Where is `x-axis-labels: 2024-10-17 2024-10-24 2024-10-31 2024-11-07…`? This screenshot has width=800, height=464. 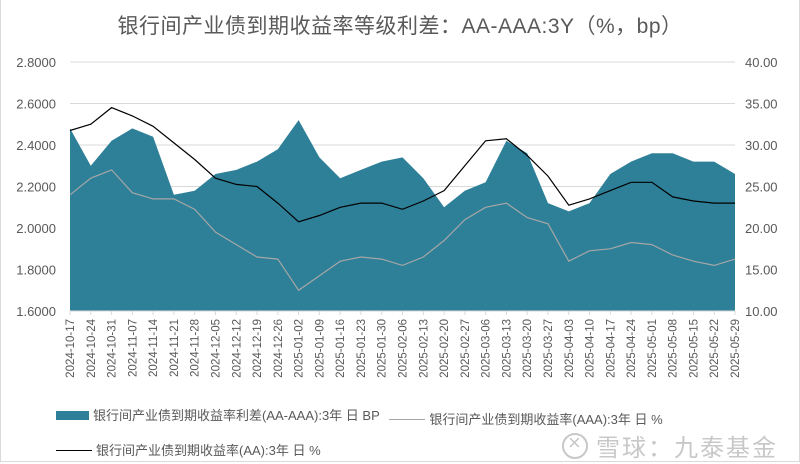
x-axis-labels: 2024-10-17 2024-10-24 2024-10-31 2024-11-07… is located at coordinates (403, 344).